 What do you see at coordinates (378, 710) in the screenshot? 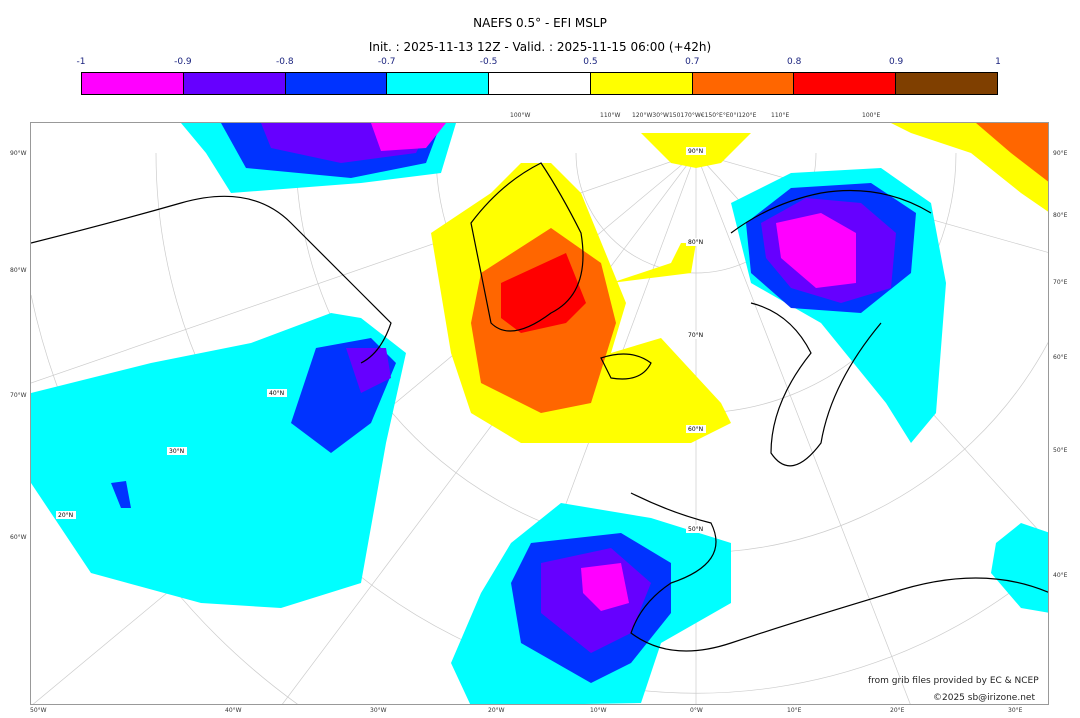
I see `axis-label: 30°W` at bounding box center [378, 710].